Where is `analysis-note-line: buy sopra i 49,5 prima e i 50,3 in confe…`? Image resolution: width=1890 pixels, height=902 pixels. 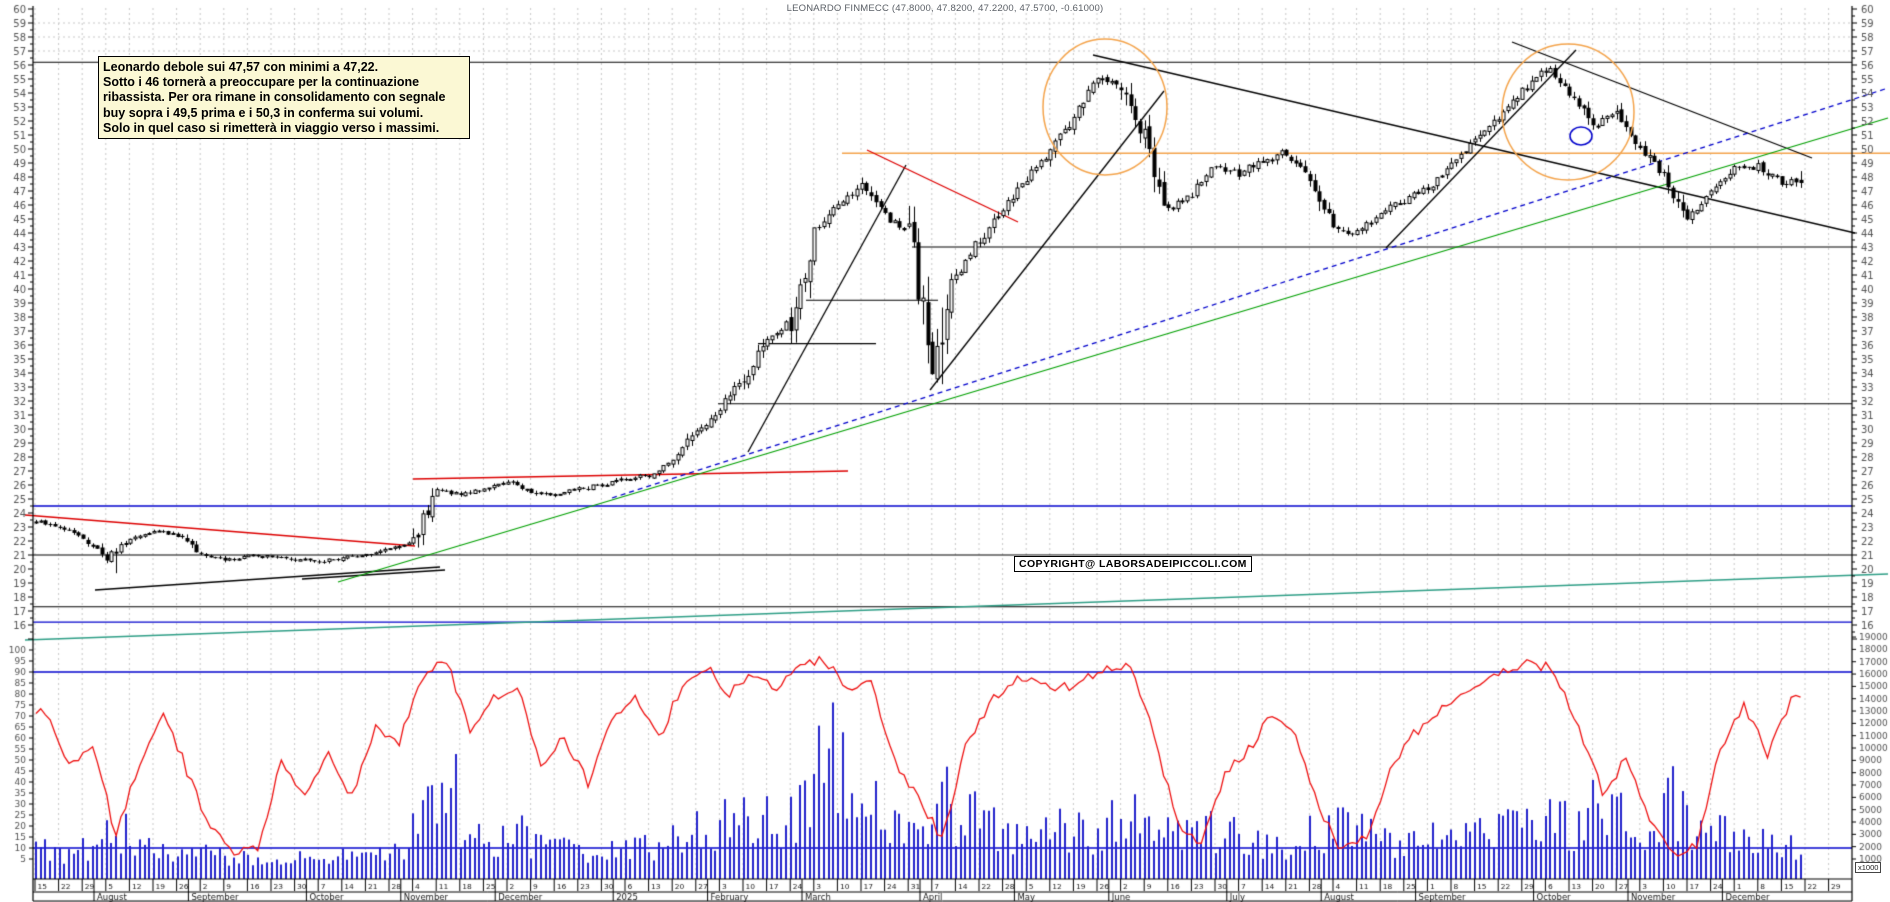
analysis-note-line: buy sopra i 49,5 prima e i 50,3 in confe… is located at coordinates (263, 112).